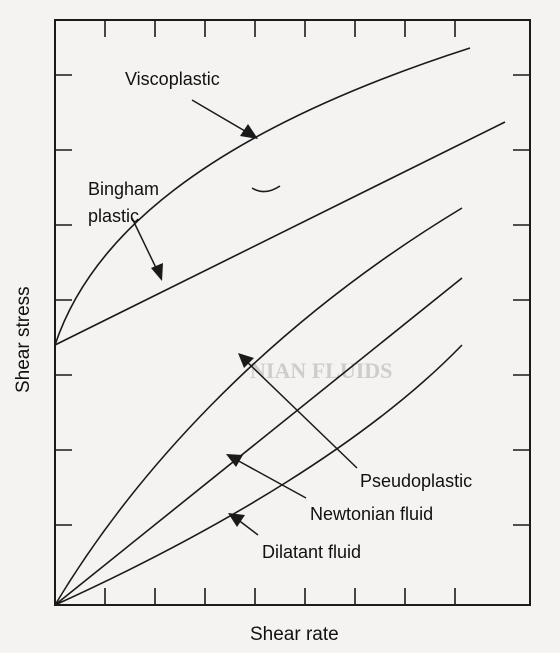 This screenshot has width=560, height=653. I want to click on label-bingham-line1: Bingham, so click(123, 189).